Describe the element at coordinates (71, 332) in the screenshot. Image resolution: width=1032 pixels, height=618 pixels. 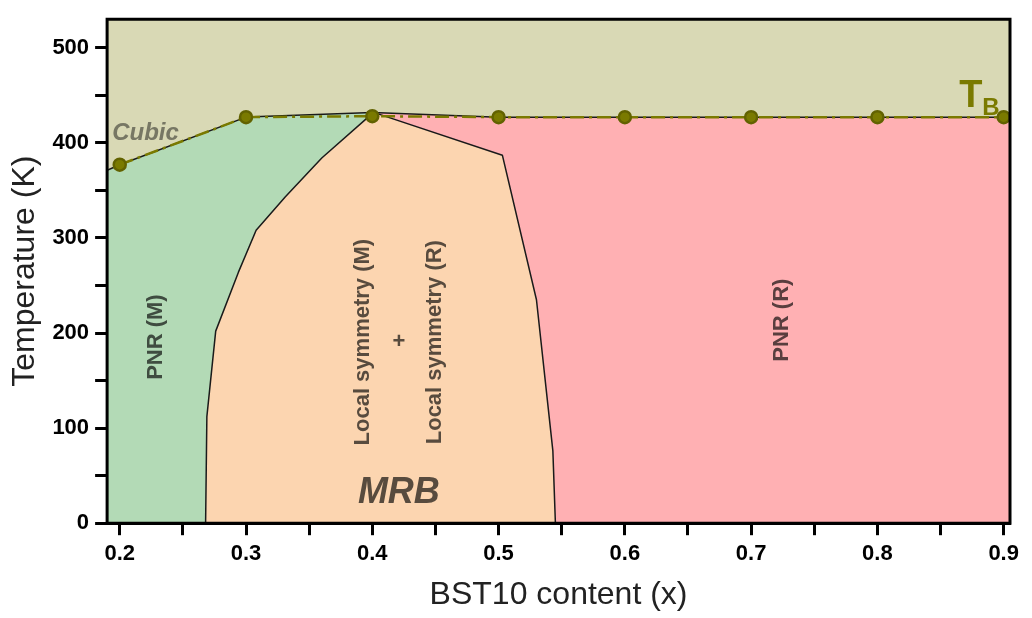
I see `y-tick-label: 200` at that location.